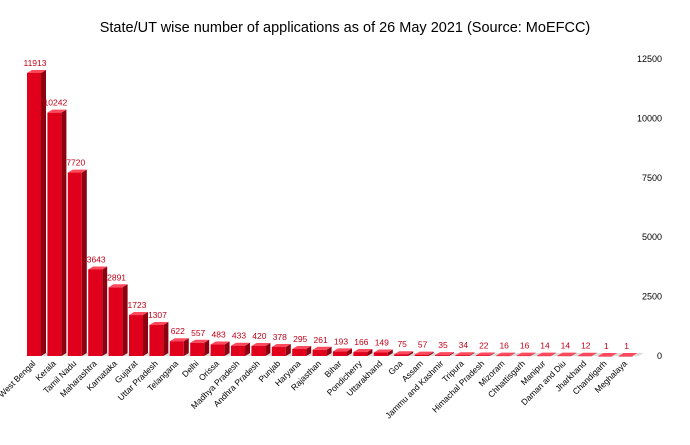  Describe the element at coordinates (259, 336) in the screenshot. I see `data-label: 420` at that location.